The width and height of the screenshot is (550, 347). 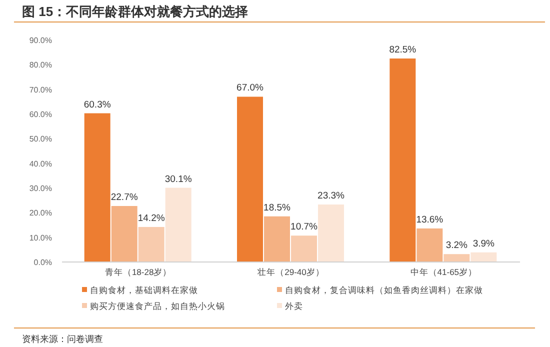 What do you see at coordinates (138, 272) in the screenshot?
I see `x-tick-label: 青年（18-28岁）` at bounding box center [138, 272].